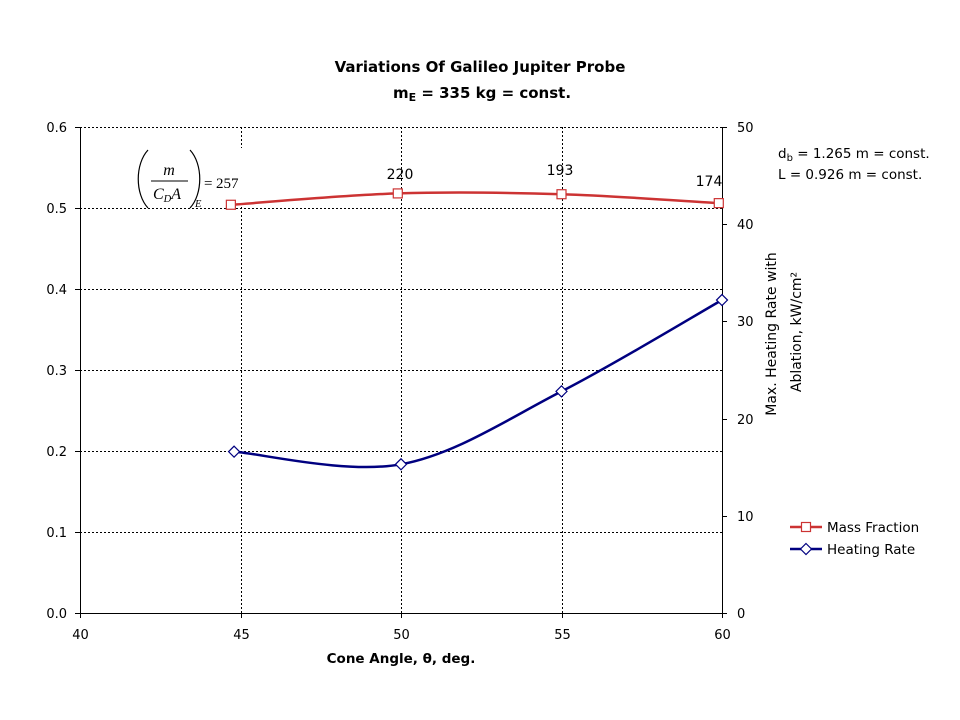 The width and height of the screenshot is (960, 720). I want to click on legend-marker-heating-rate, so click(806, 549).